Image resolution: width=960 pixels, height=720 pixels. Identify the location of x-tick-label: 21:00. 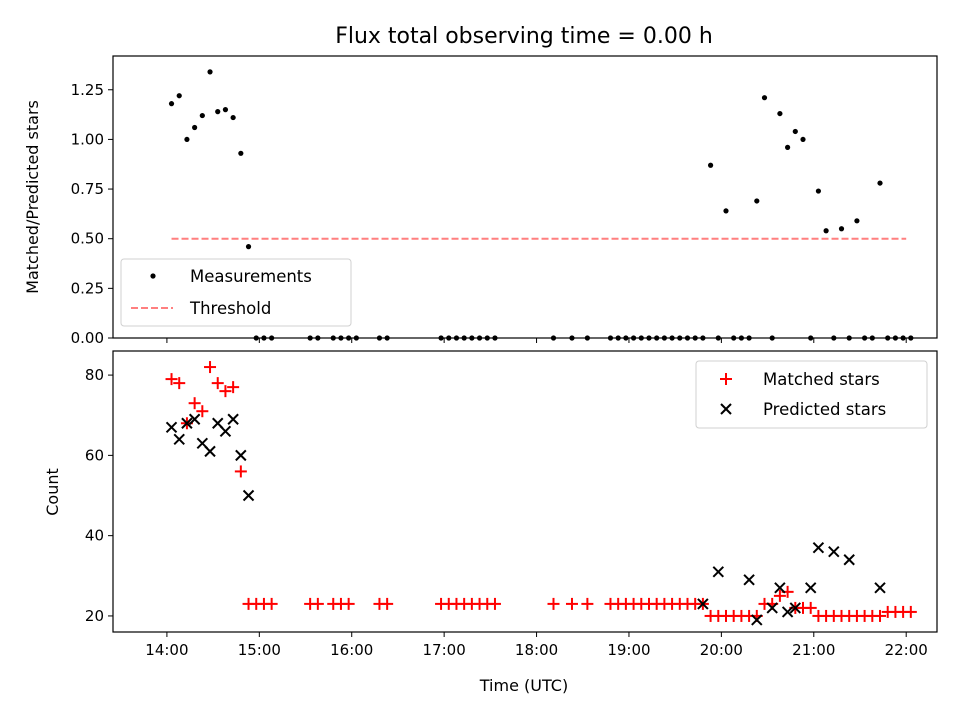
(813, 650).